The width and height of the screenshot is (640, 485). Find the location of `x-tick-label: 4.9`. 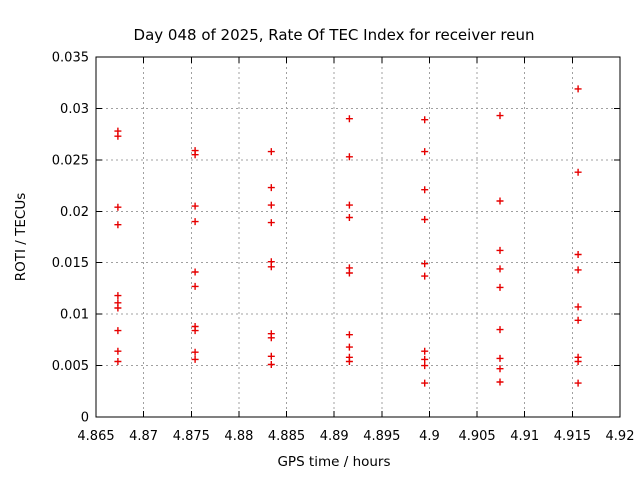

x-tick-label: 4.9 is located at coordinates (429, 436).